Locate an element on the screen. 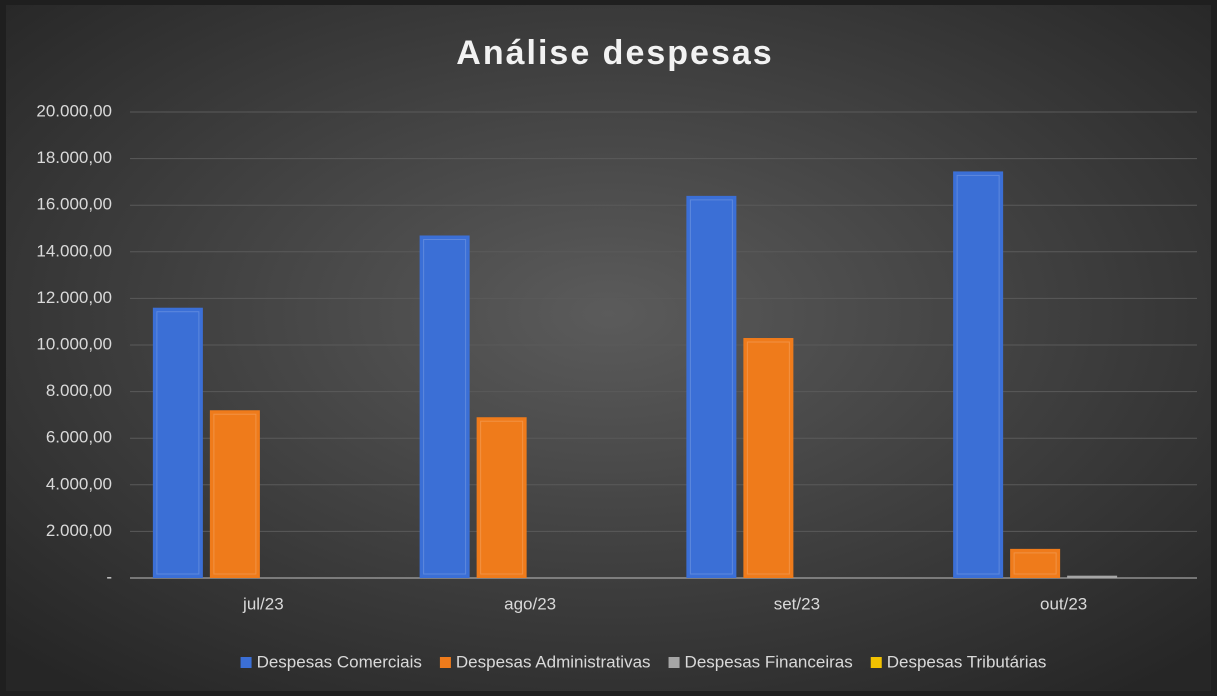  y-tick-label: 10.000,00 is located at coordinates (74, 343).